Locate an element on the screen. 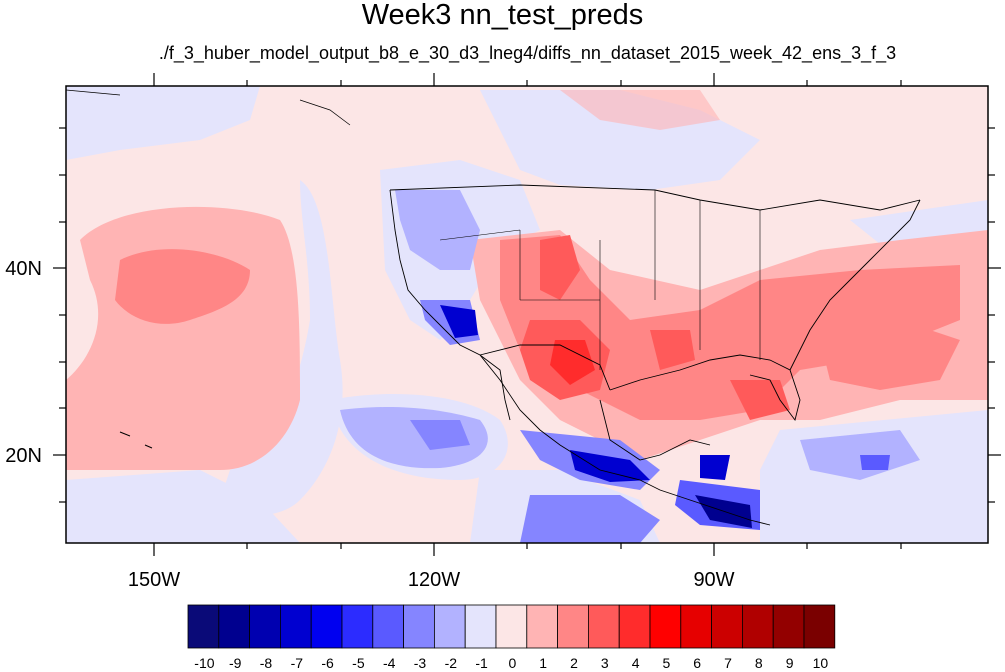 The height and width of the screenshot is (672, 1005). colorbar-label: 0 is located at coordinates (513, 663).